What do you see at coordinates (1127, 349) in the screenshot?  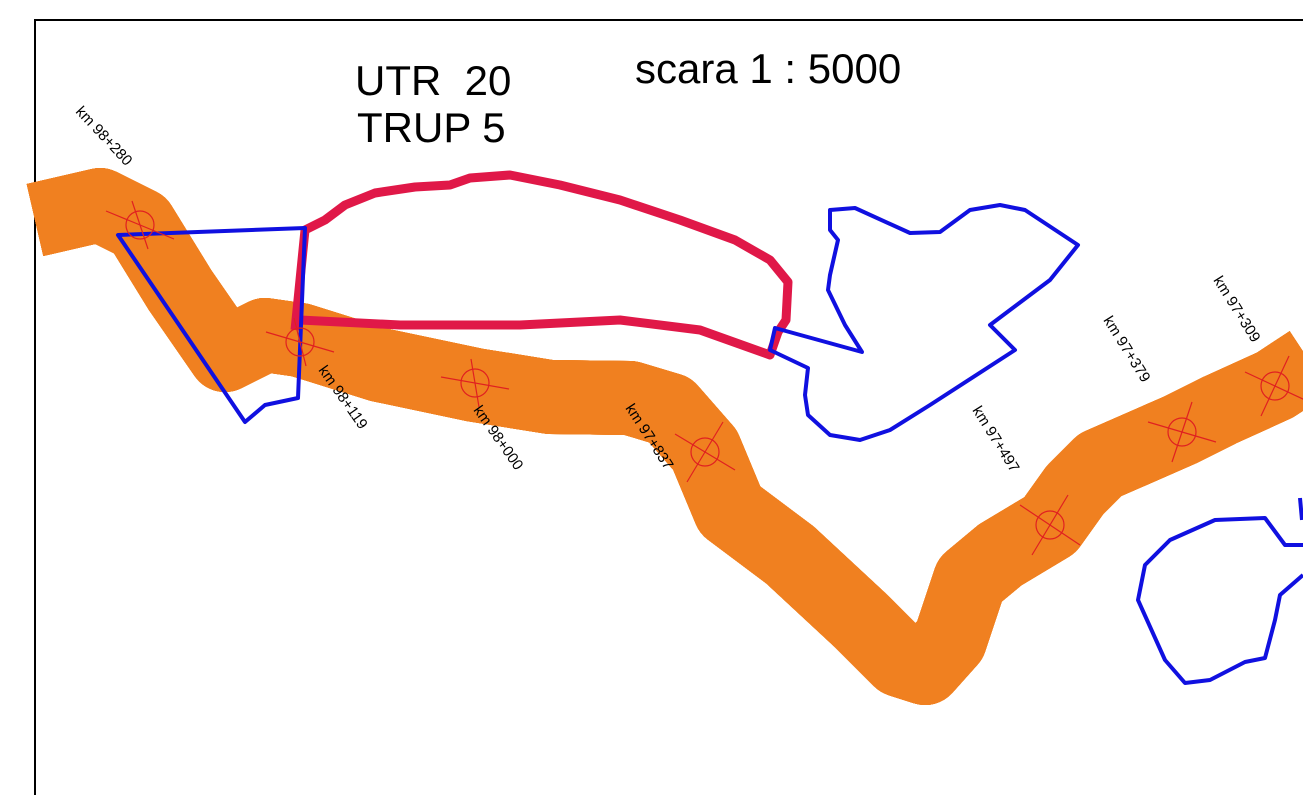 I see `km-label: km 97+379` at bounding box center [1127, 349].